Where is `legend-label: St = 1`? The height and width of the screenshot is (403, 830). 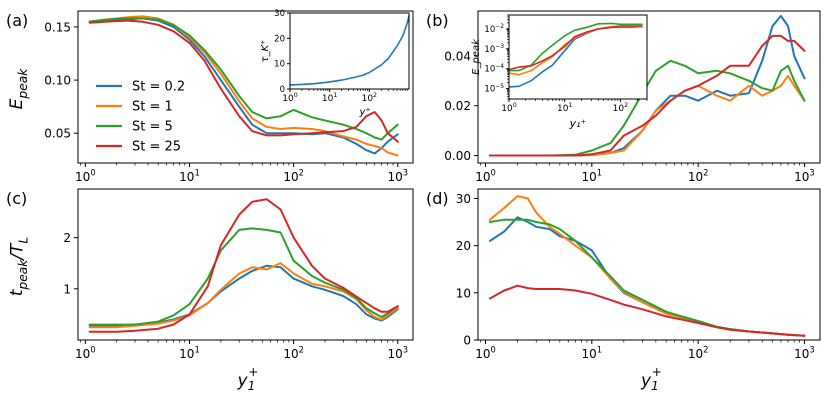 legend-label: St = 1 is located at coordinates (152, 107).